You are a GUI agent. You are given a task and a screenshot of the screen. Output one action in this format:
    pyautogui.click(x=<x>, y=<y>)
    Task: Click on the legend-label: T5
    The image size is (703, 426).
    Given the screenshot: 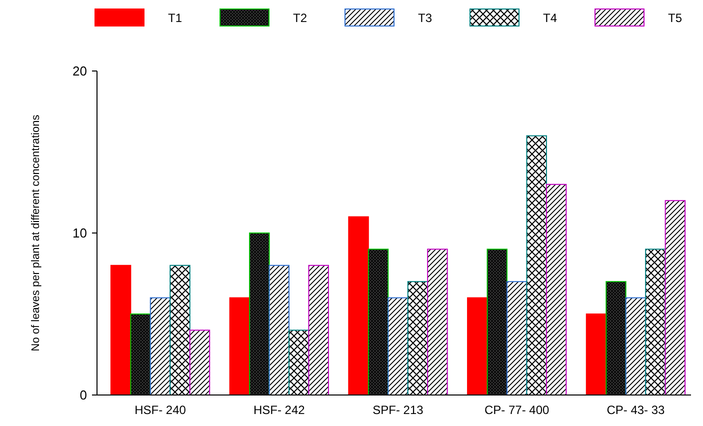 What is the action you would take?
    pyautogui.click(x=675, y=18)
    